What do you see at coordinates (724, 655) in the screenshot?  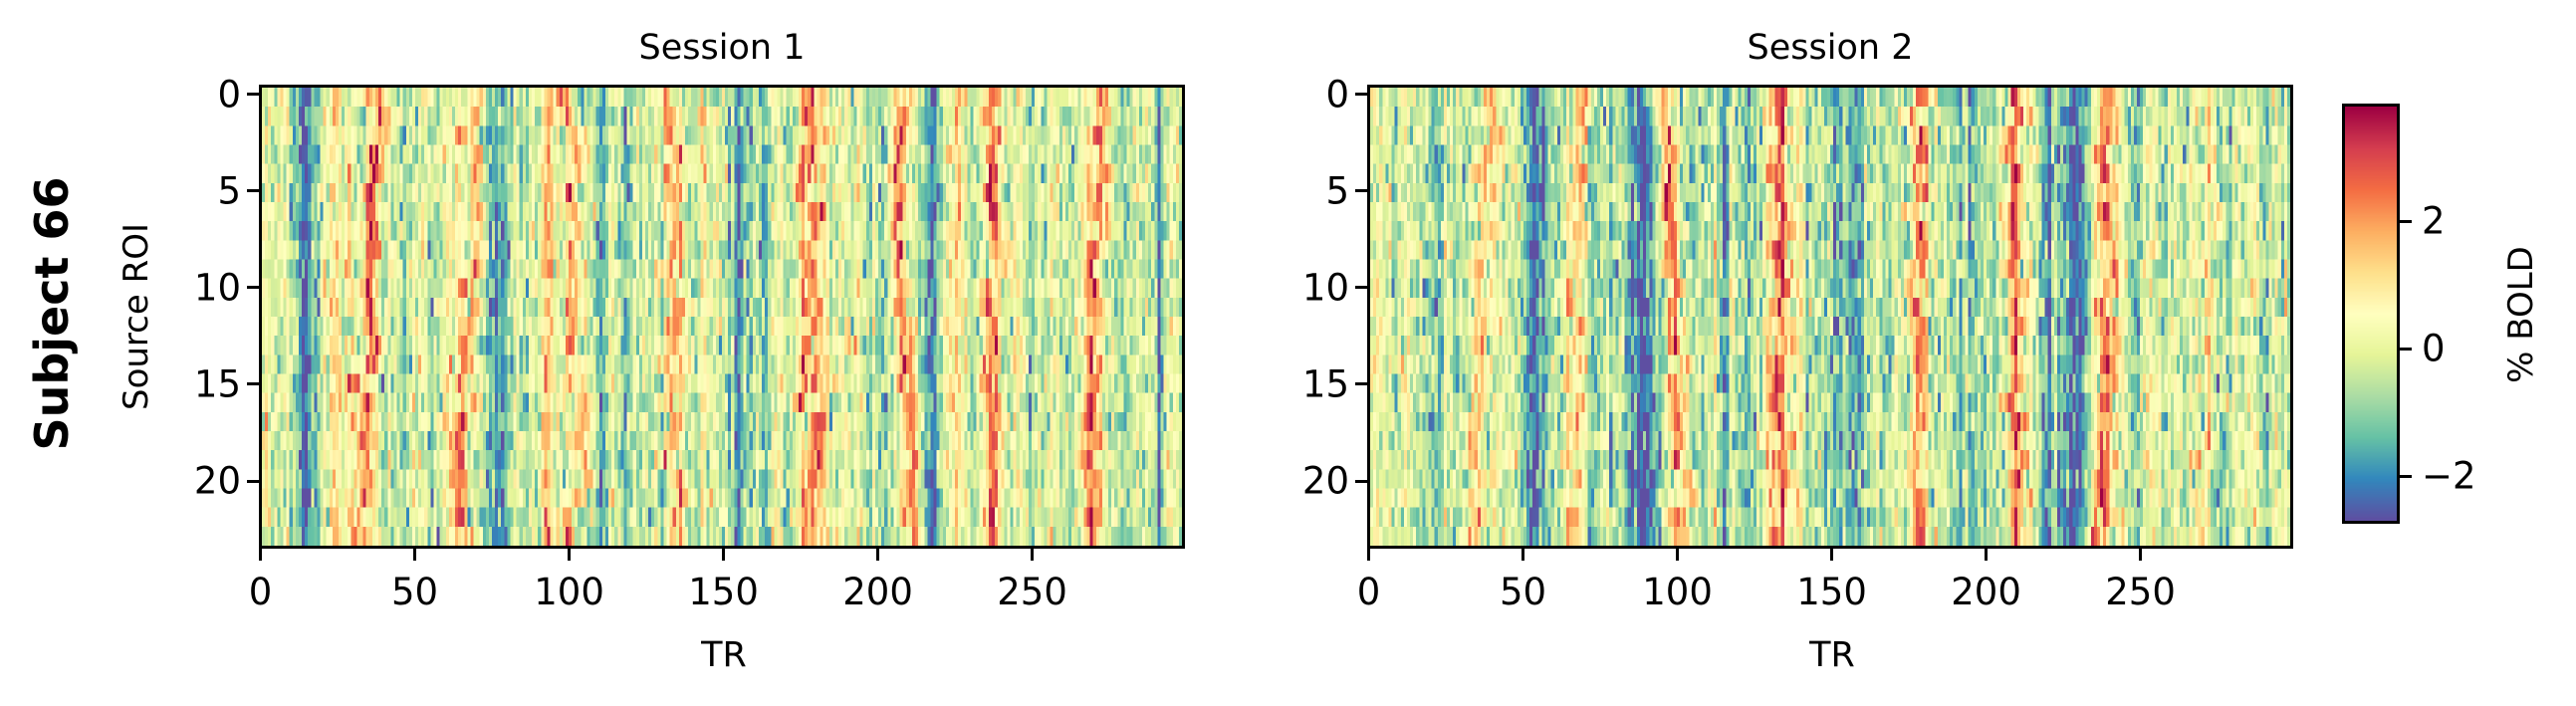 I see `x-axis-label-session-1: TR` at bounding box center [724, 655].